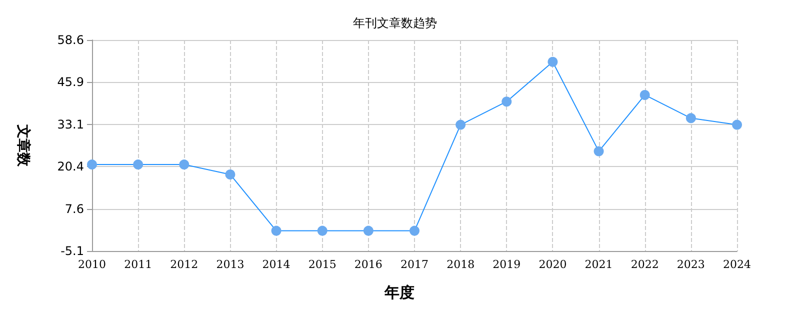 The height and width of the screenshot is (330, 790). Describe the element at coordinates (138, 264) in the screenshot. I see `x-tick-label: 2011` at that location.